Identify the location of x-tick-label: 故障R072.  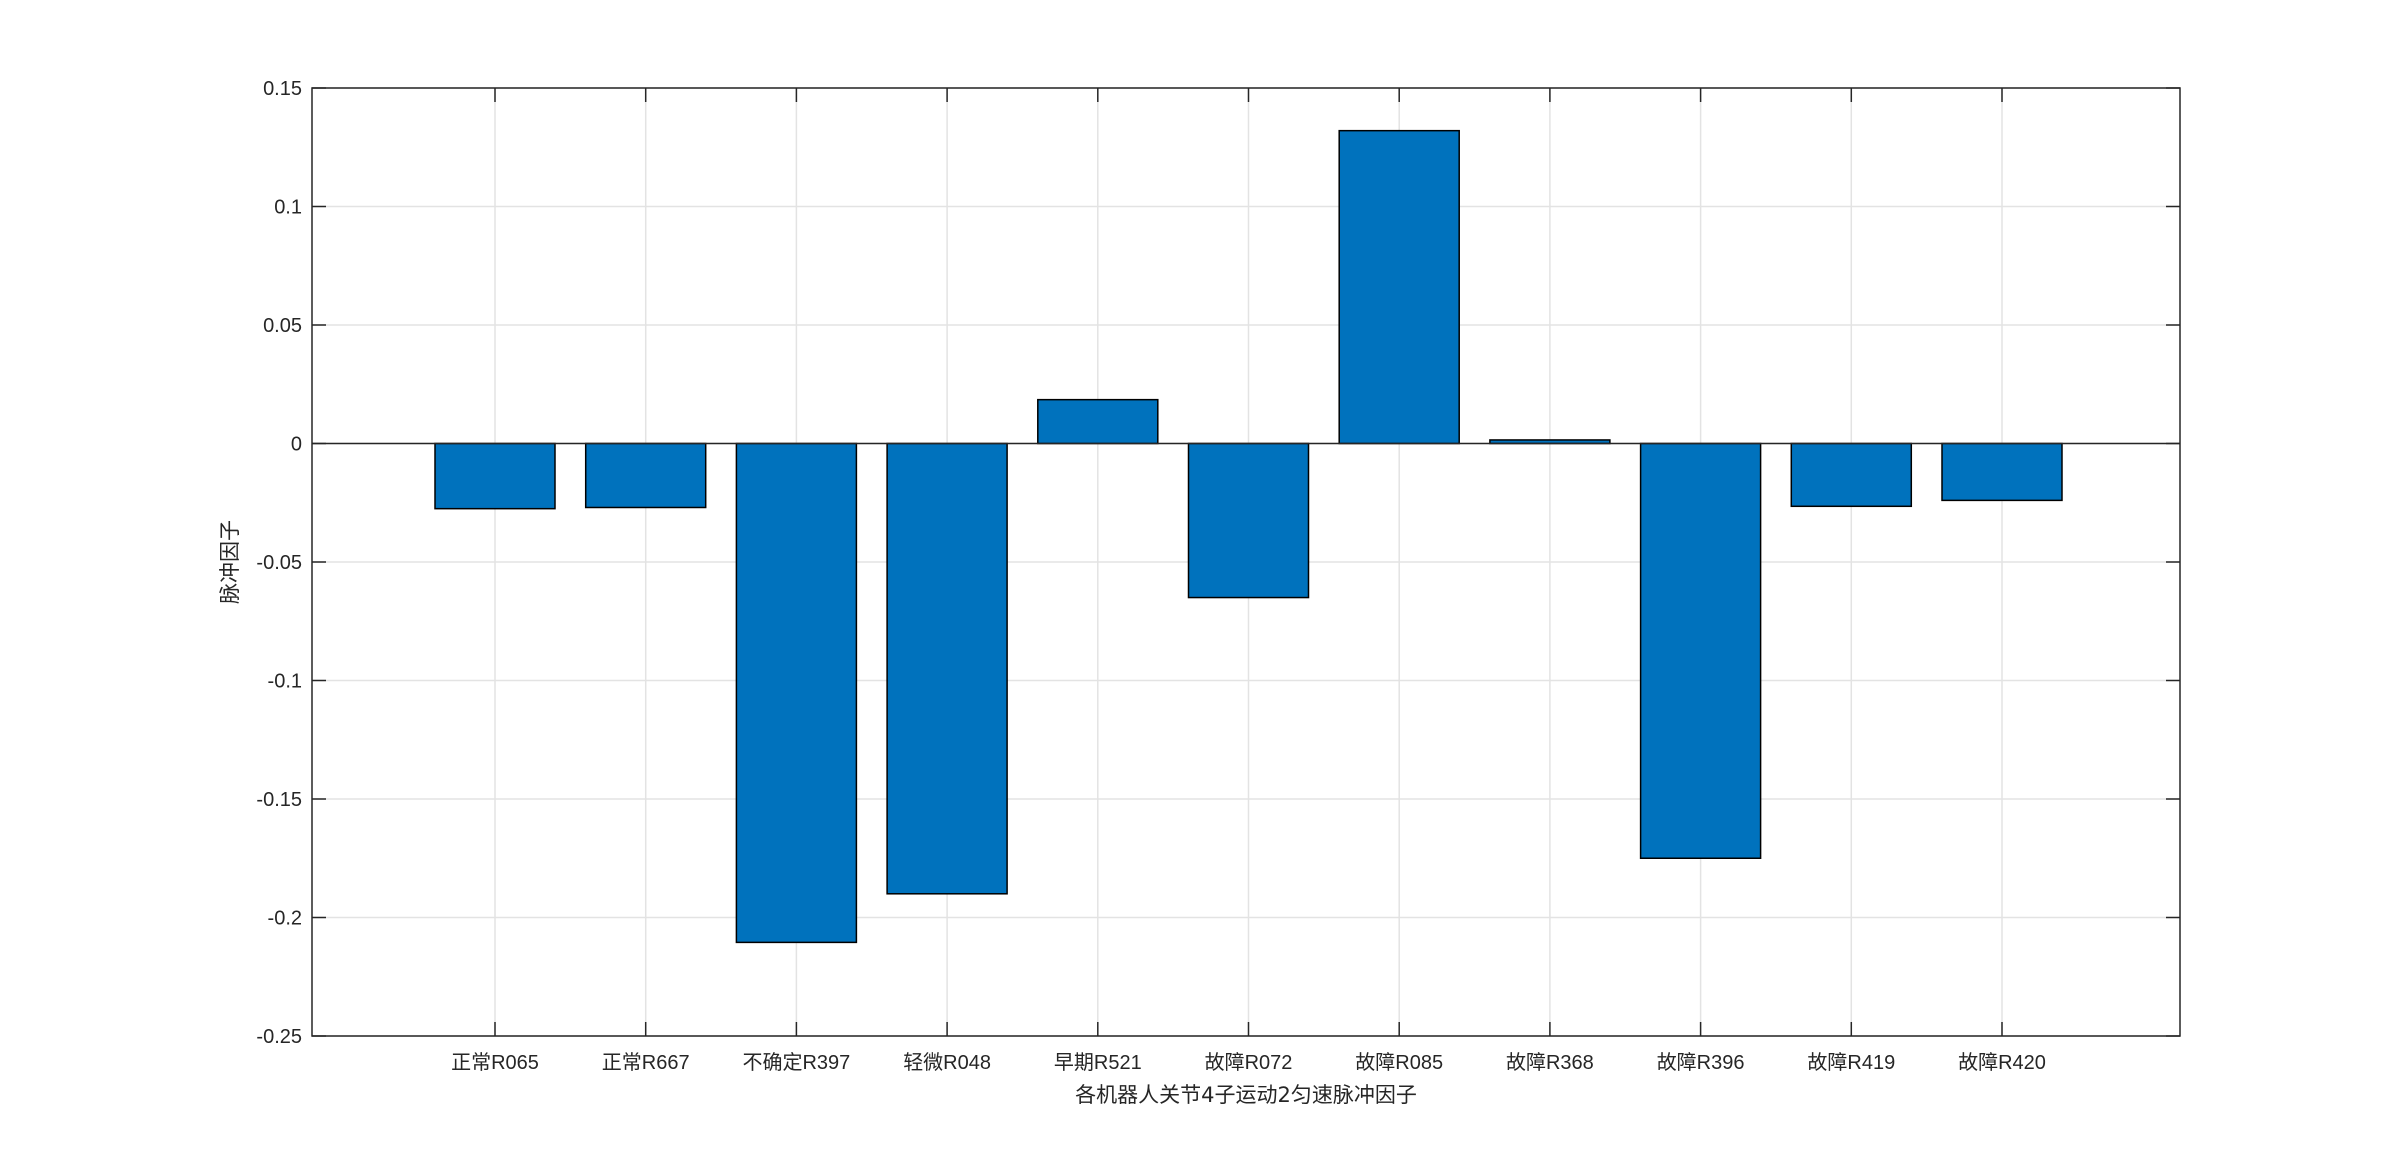
(1249, 1062).